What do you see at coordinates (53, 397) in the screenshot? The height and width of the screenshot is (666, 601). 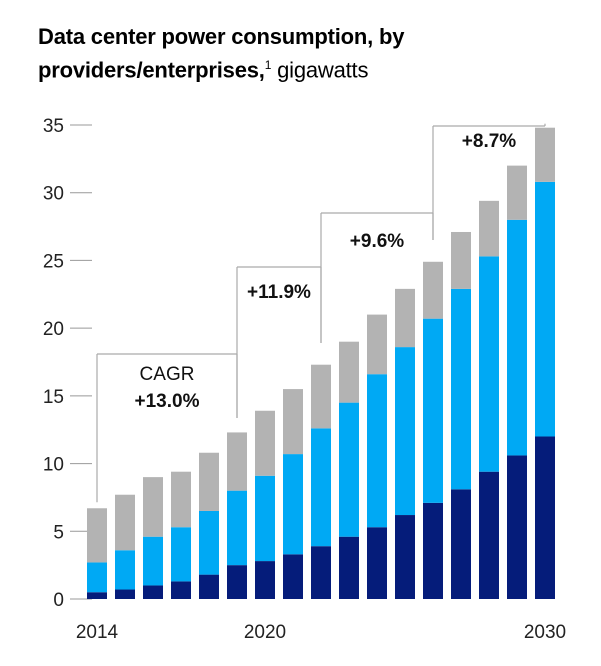 I see `y-tick-label: 15` at bounding box center [53, 397].